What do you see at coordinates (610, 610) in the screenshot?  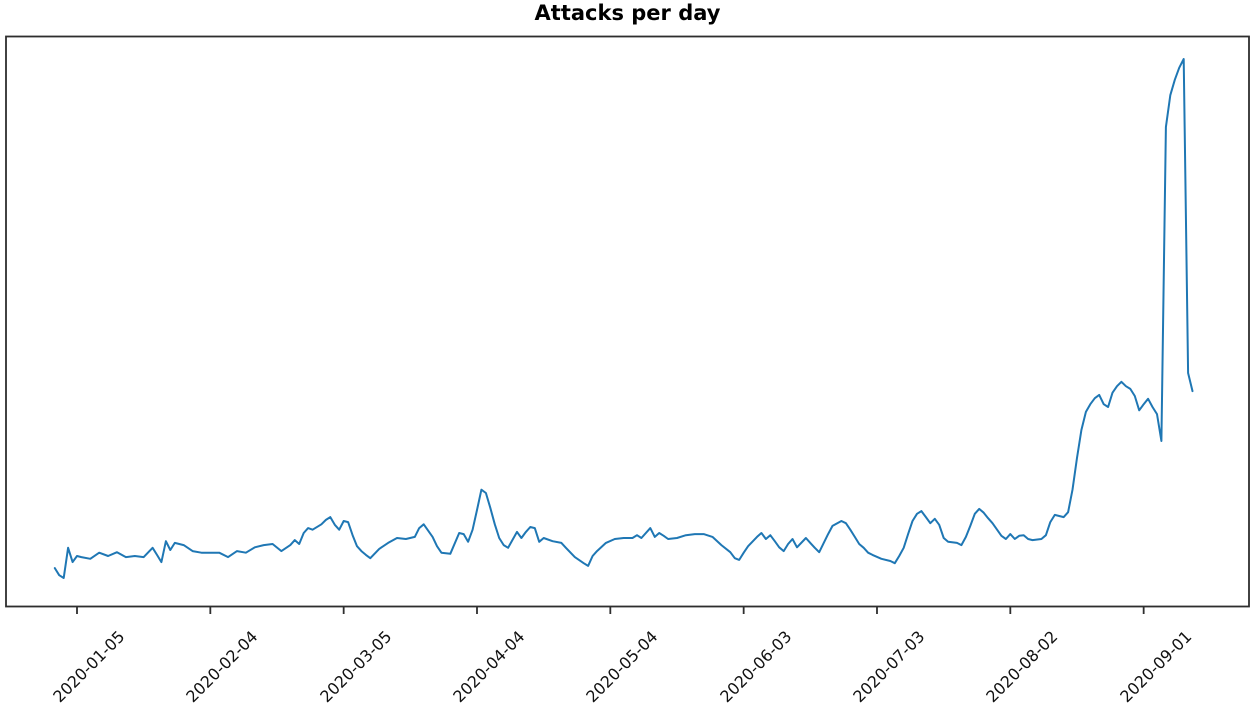 I see `x-tick-marks` at bounding box center [610, 610].